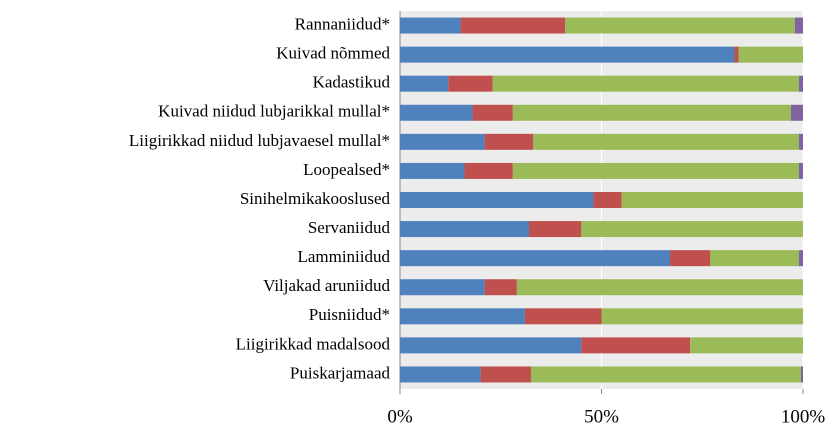 The height and width of the screenshot is (438, 835). What do you see at coordinates (352, 82) in the screenshot?
I see `y-tick-label: Kadastikud` at bounding box center [352, 82].